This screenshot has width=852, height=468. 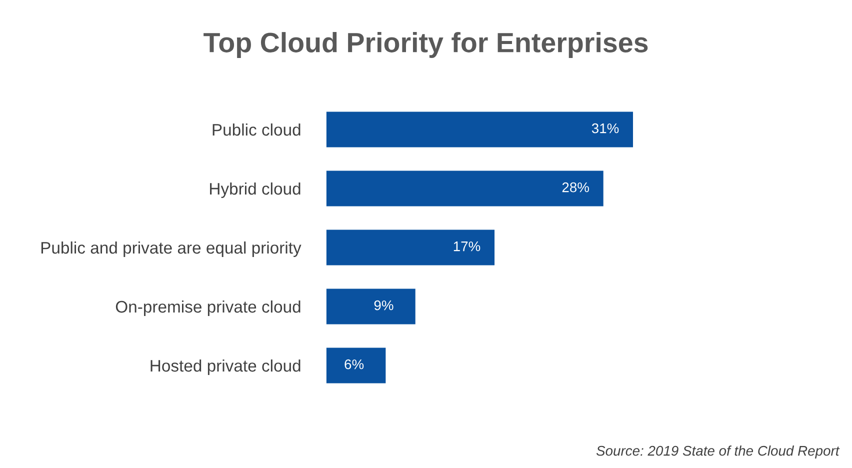 I want to click on y-tick-label: On-premise private cloud, so click(x=208, y=308).